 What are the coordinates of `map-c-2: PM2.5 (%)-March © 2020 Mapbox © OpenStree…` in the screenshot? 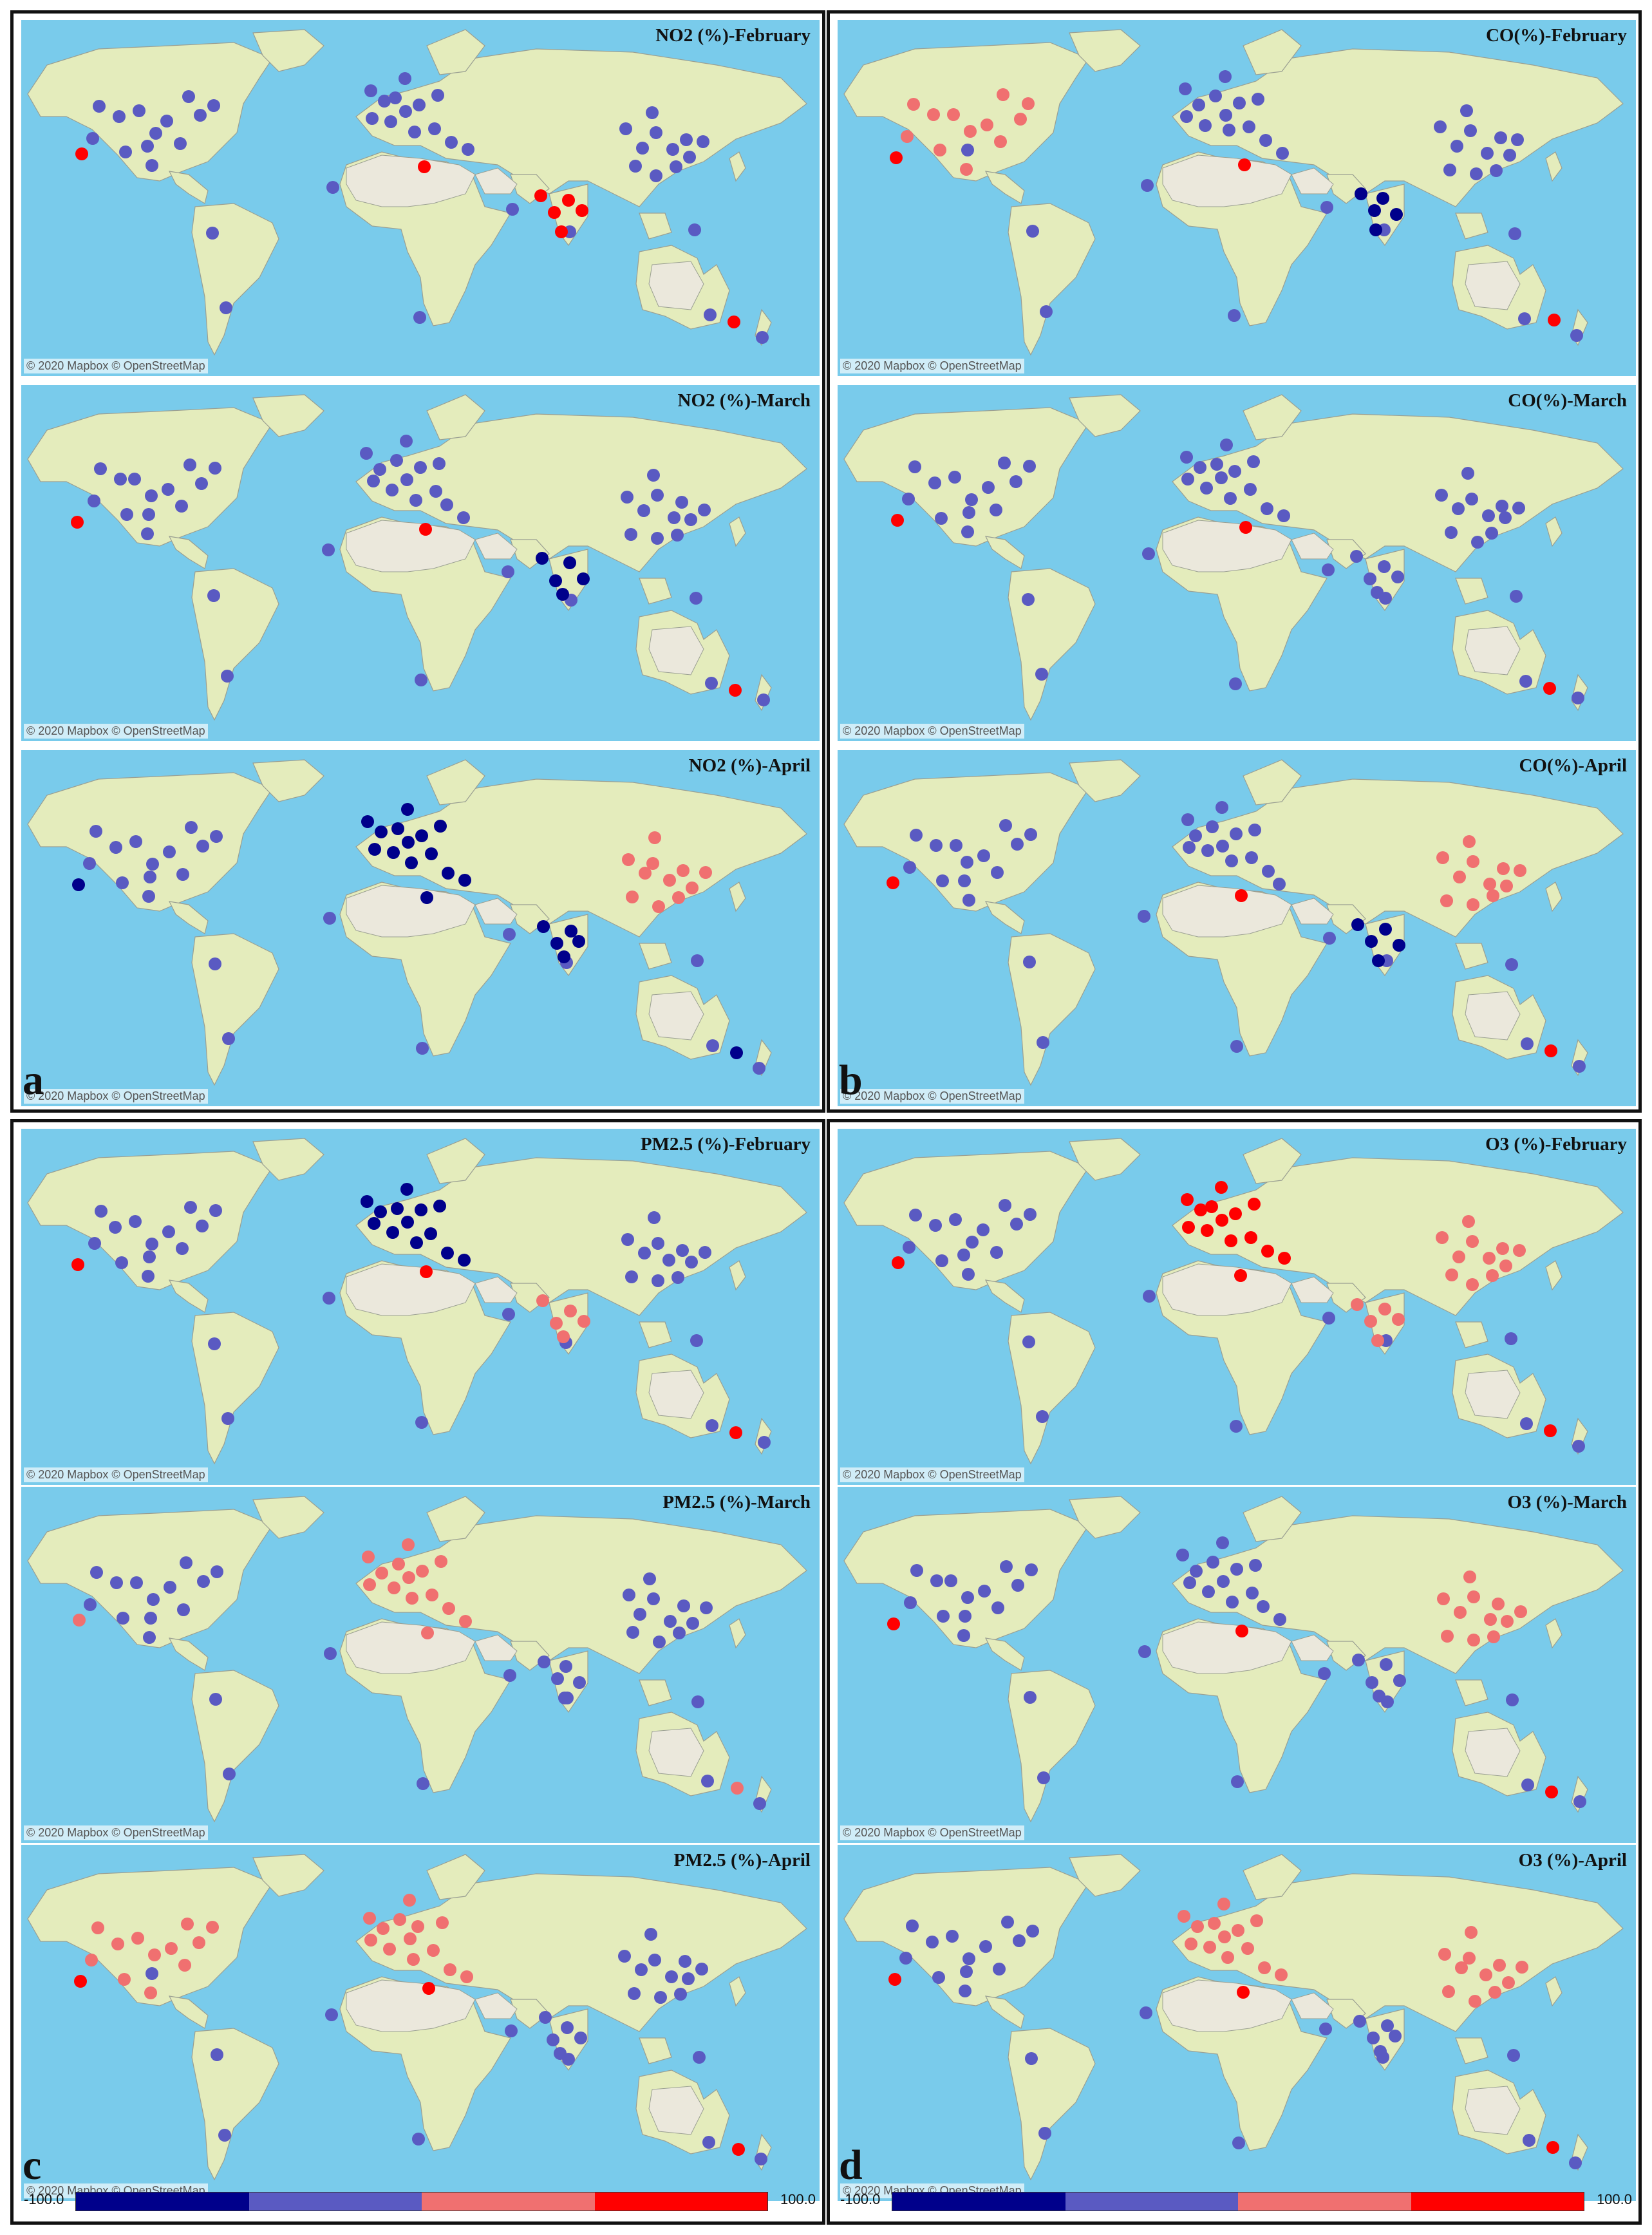 It's located at (420, 1665).